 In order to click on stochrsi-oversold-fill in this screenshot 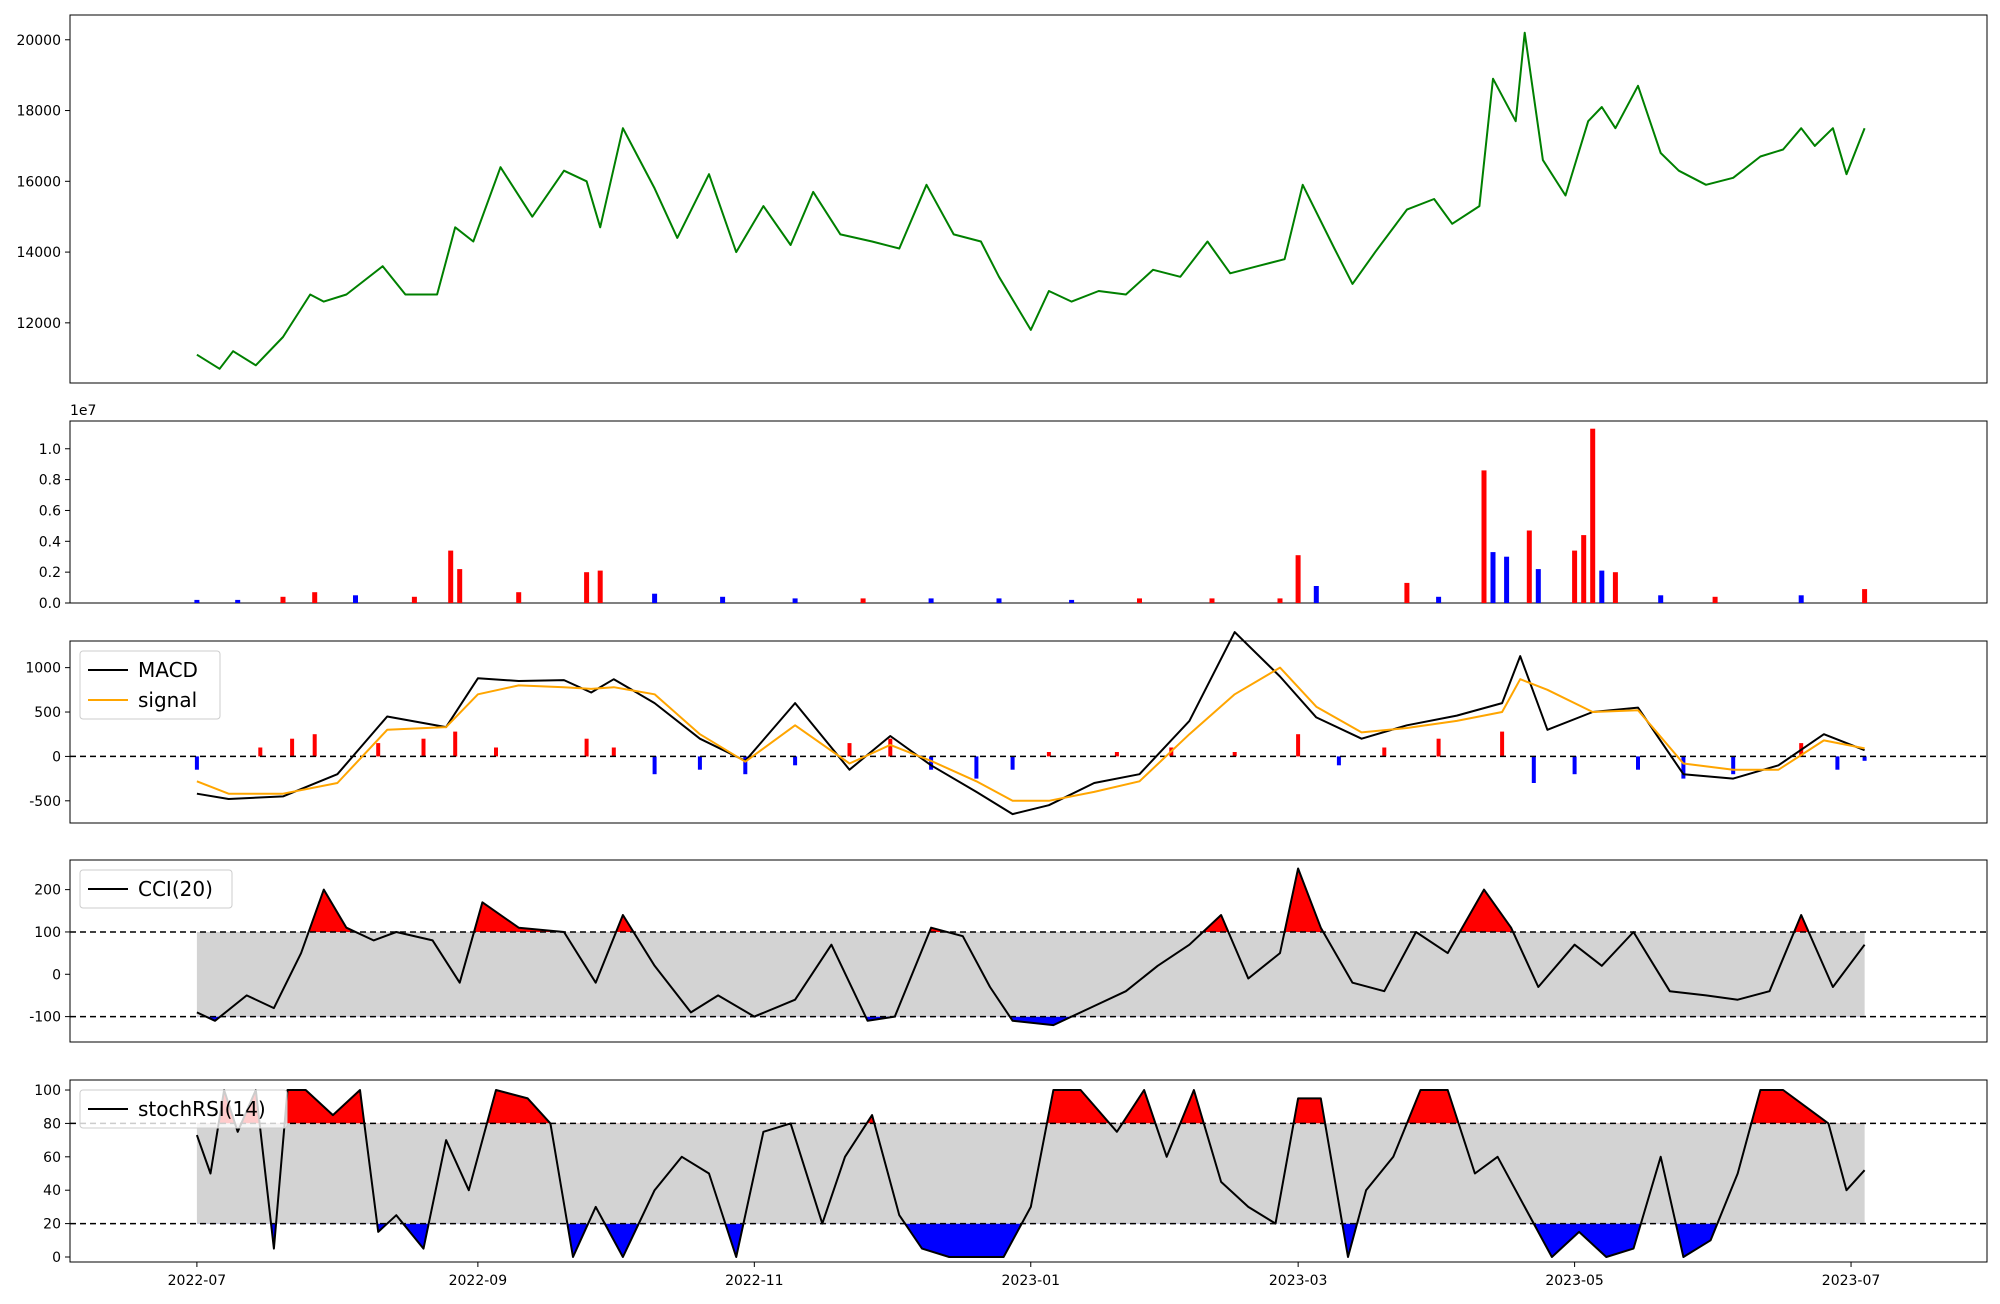, I will do `click(1030, 1240)`.